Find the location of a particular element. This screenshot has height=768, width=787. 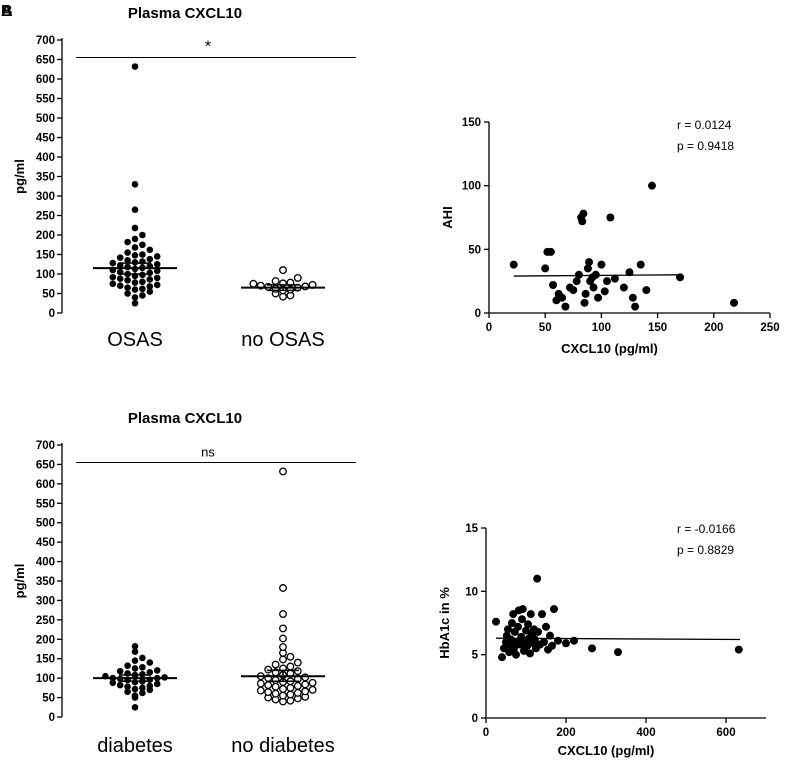

y-tick-label: 10 is located at coordinates (471, 592).